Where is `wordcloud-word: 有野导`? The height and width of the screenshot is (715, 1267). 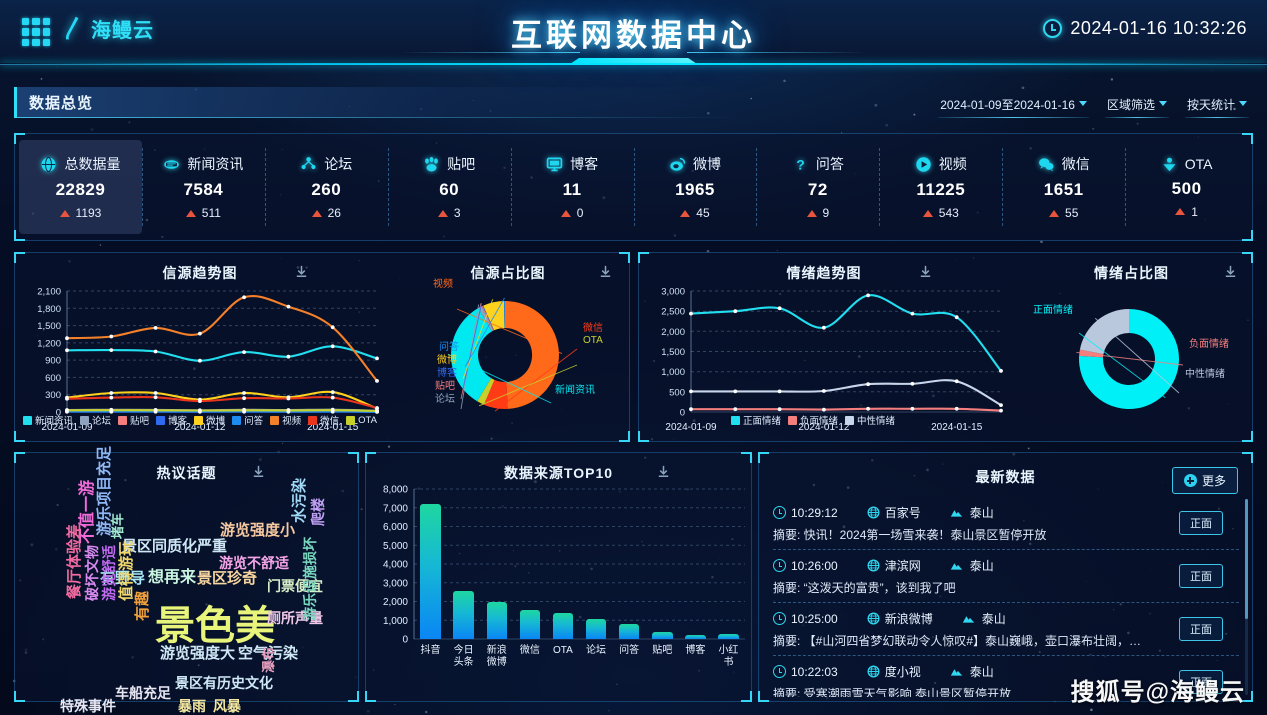
wordcloud-word: 有野导 is located at coordinates (123, 578).